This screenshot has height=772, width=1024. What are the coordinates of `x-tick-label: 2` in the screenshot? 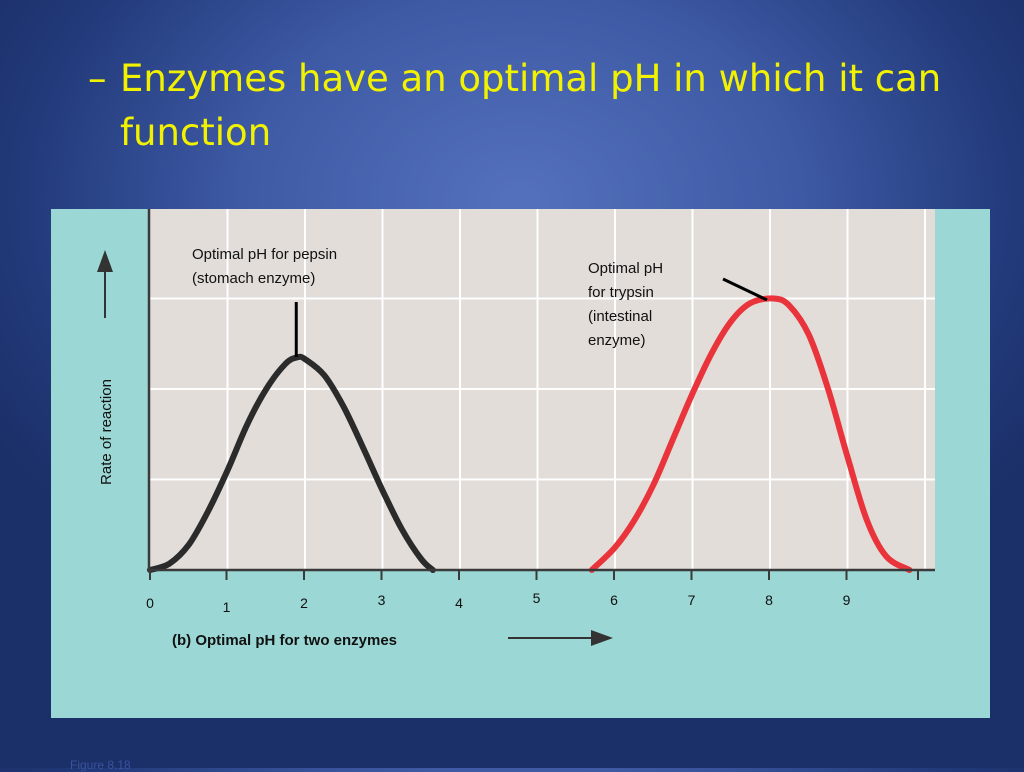 It's located at (304, 603).